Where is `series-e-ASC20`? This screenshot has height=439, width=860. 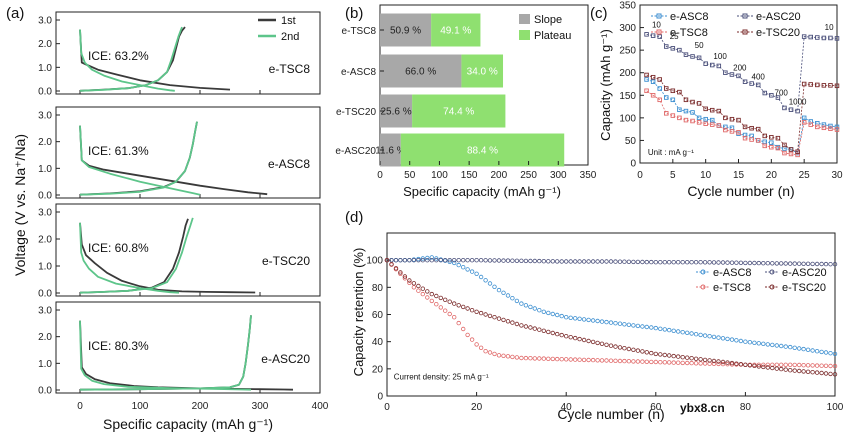 series-e-ASC20 is located at coordinates (742, 73).